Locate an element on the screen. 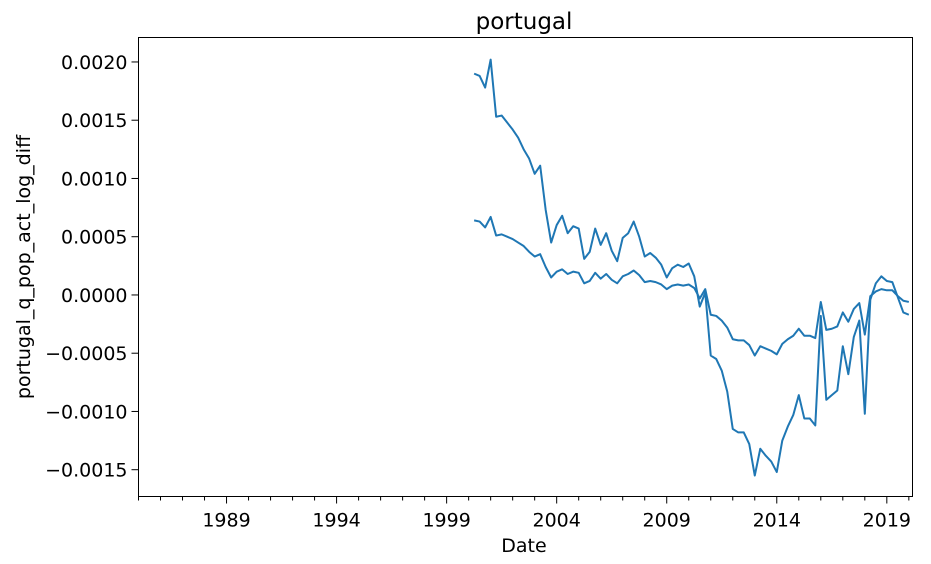 This screenshot has height=564, width=931. y-tick-label: −0.0010 is located at coordinates (86, 412).